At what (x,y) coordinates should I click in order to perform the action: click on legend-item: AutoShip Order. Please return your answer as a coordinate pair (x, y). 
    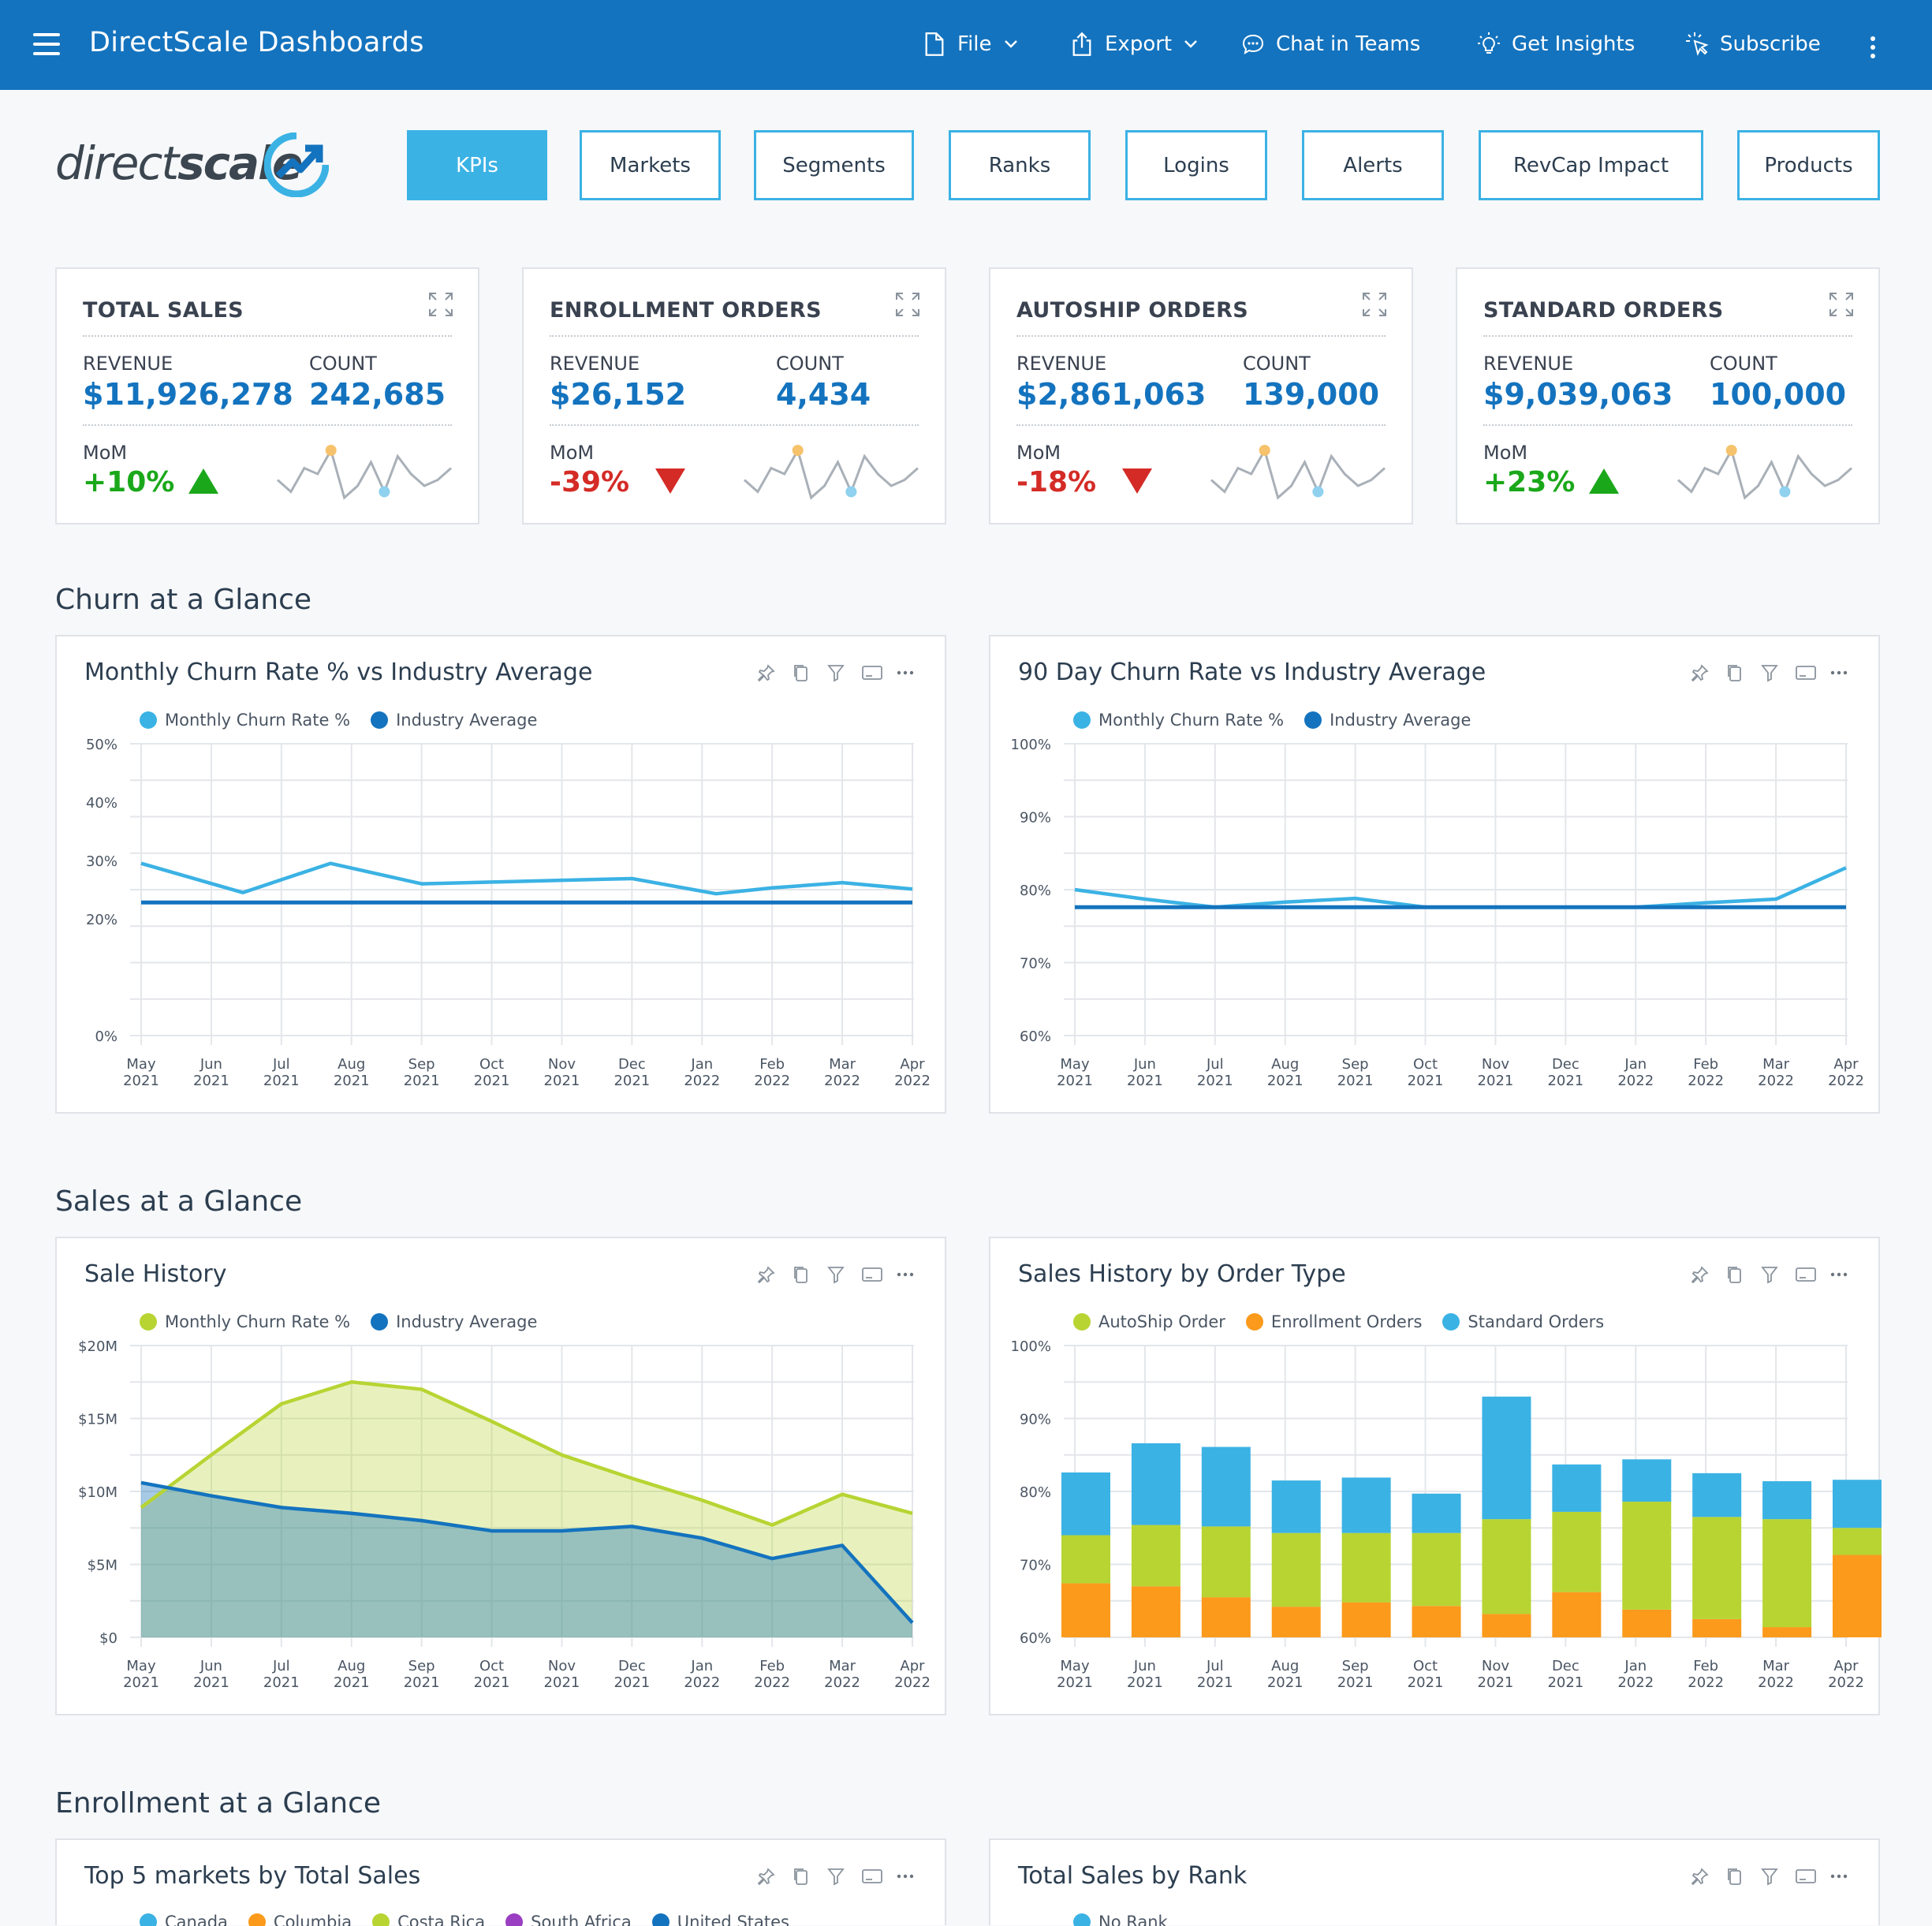
    Looking at the image, I should click on (1149, 1321).